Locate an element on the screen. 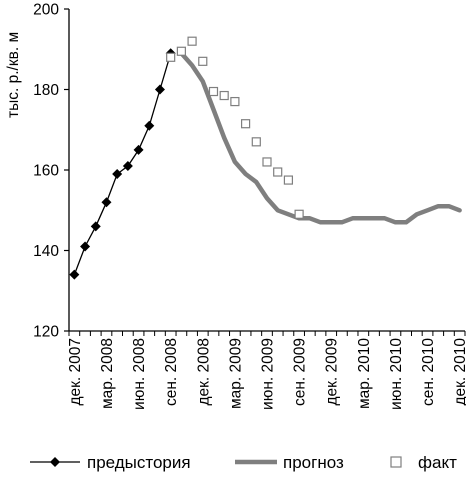  y-tick-label: 200 is located at coordinates (46, 10).